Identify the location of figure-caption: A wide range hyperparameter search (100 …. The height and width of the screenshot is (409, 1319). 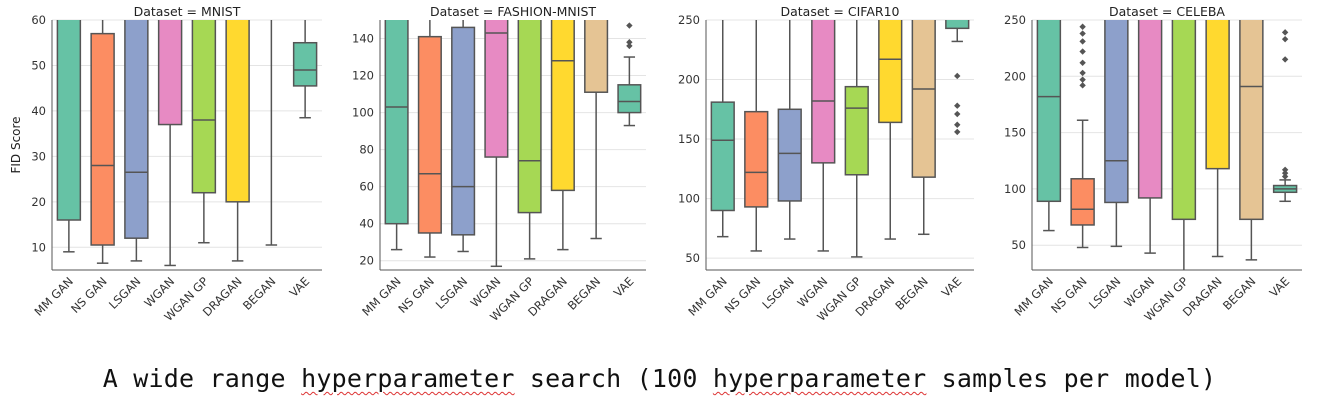
(659, 378).